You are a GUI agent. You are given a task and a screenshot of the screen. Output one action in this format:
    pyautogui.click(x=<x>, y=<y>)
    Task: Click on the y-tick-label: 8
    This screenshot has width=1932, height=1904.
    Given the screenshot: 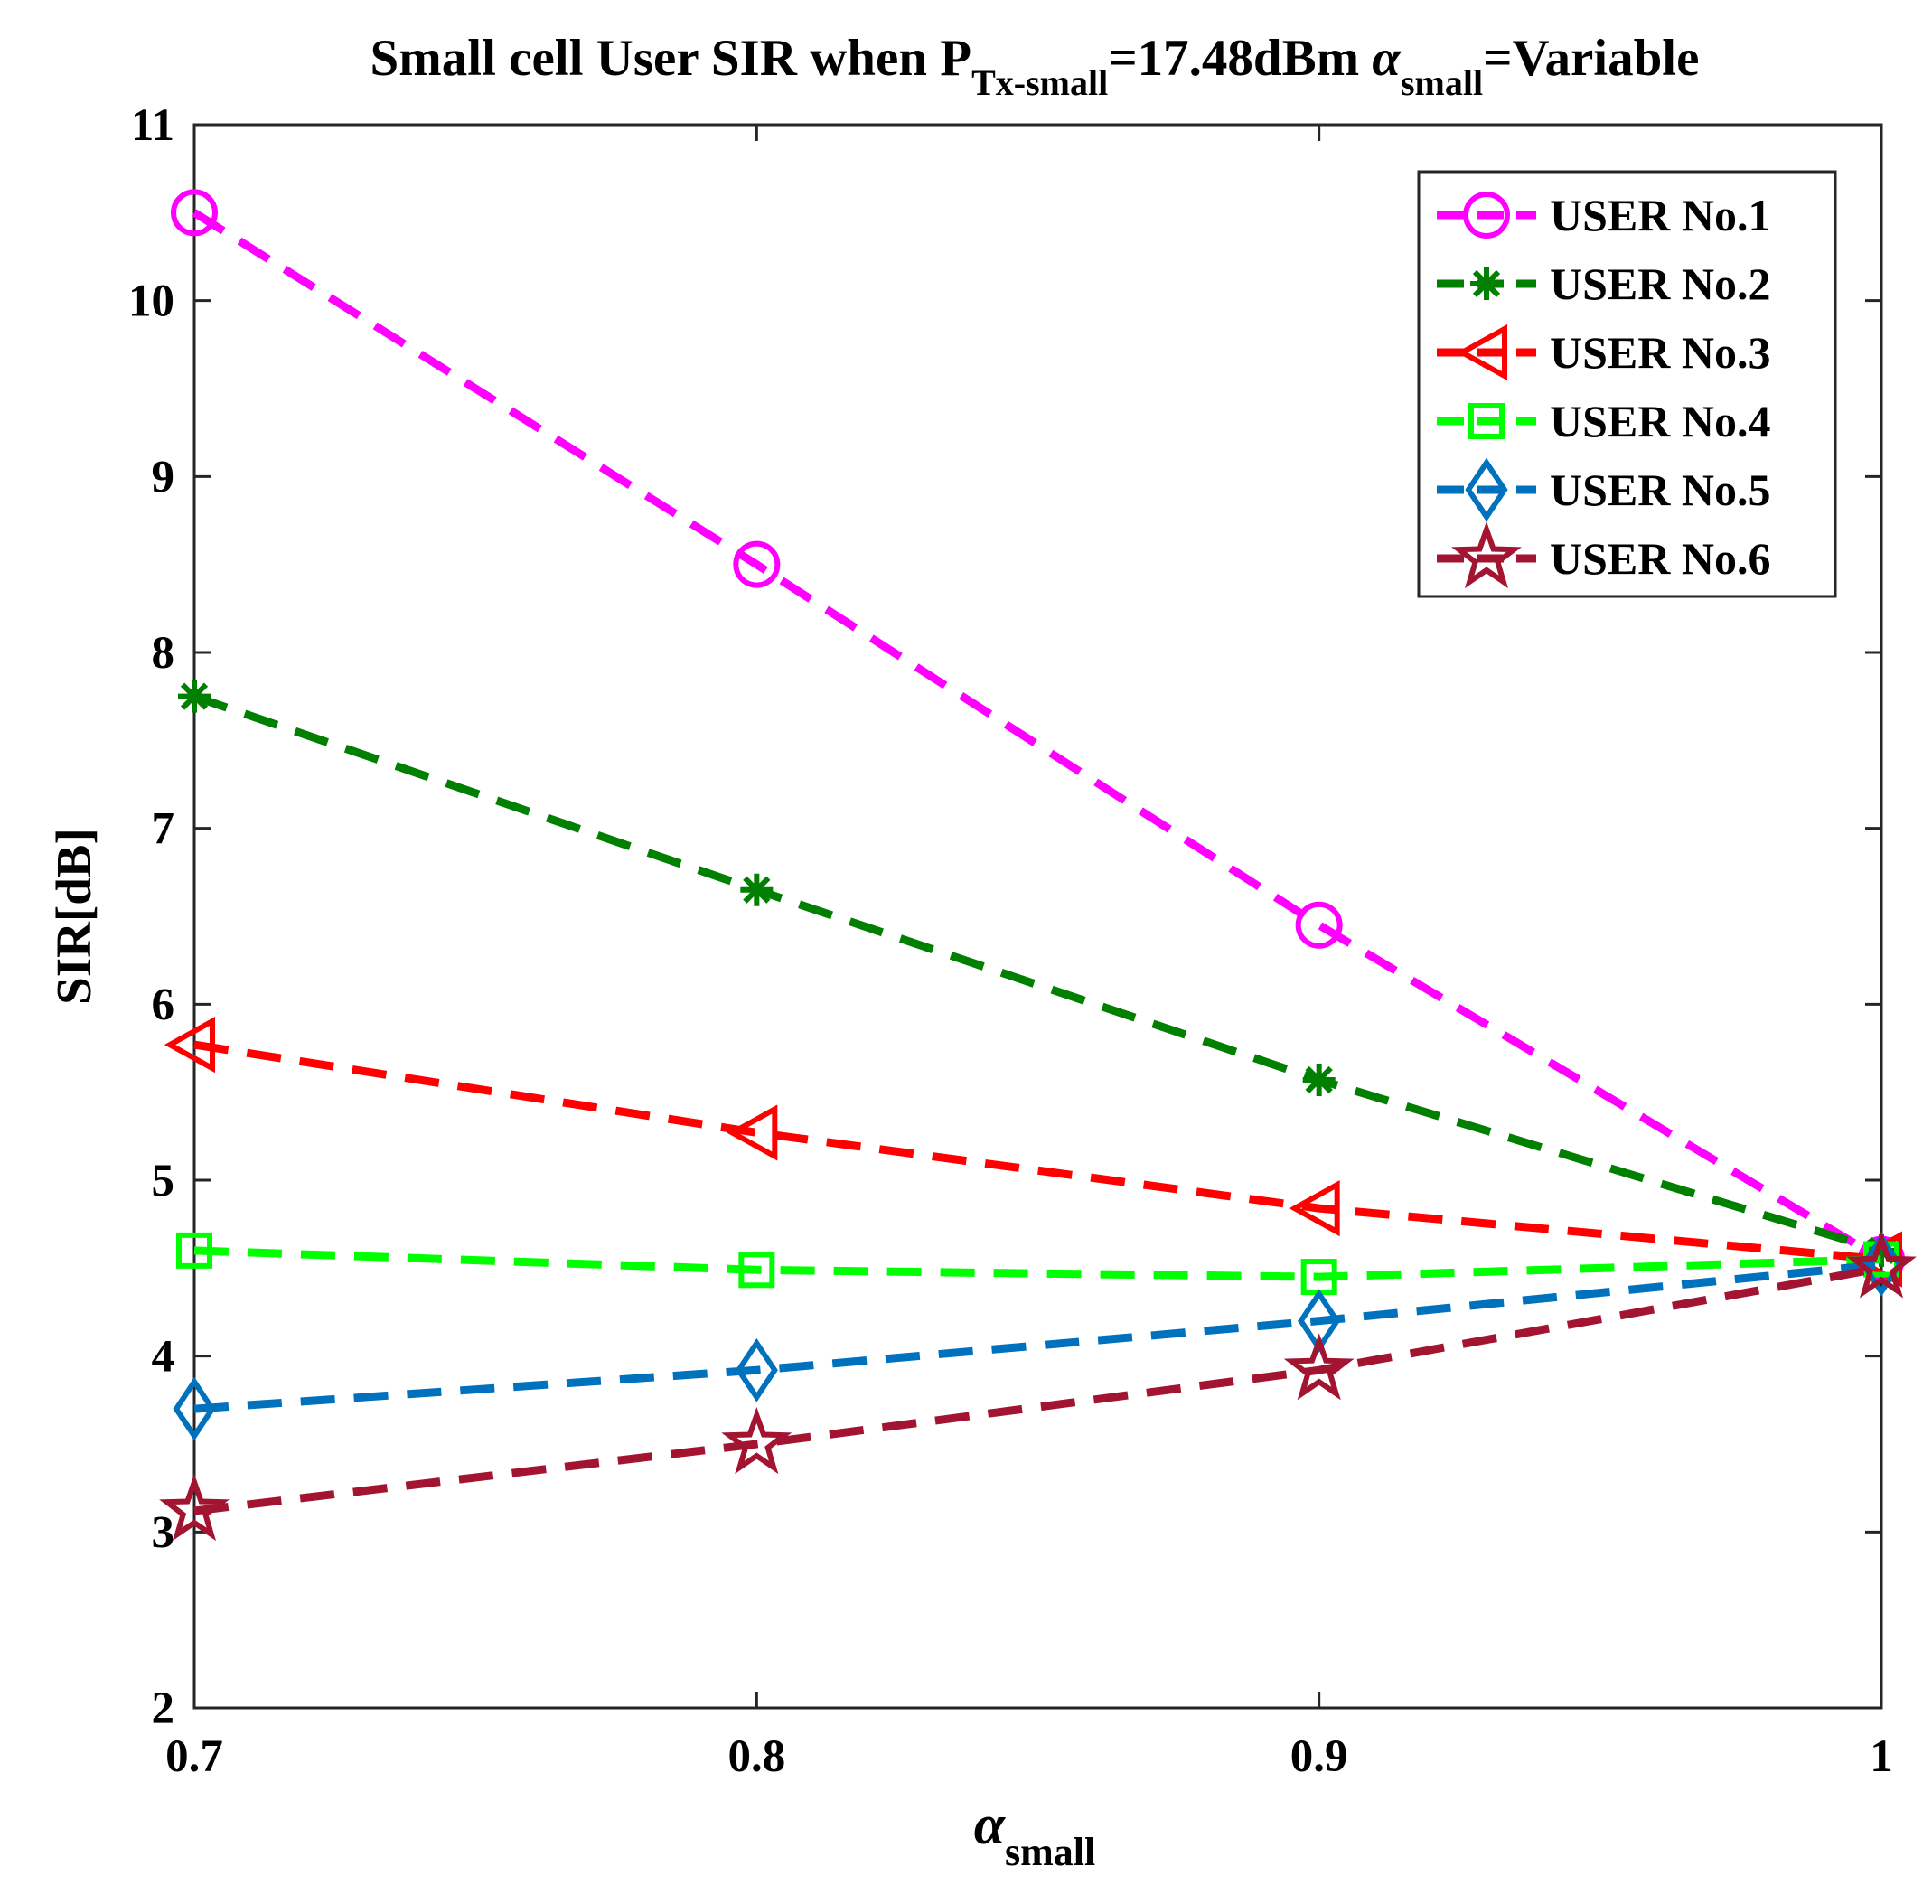 What is the action you would take?
    pyautogui.click(x=163, y=654)
    